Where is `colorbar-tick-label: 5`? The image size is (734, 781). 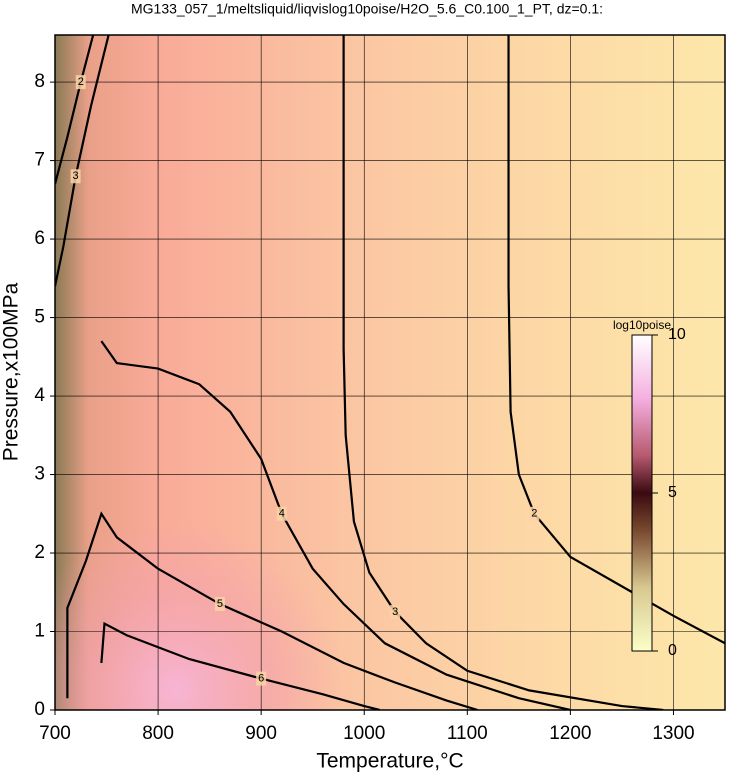
colorbar-tick-label: 5 is located at coordinates (672, 492).